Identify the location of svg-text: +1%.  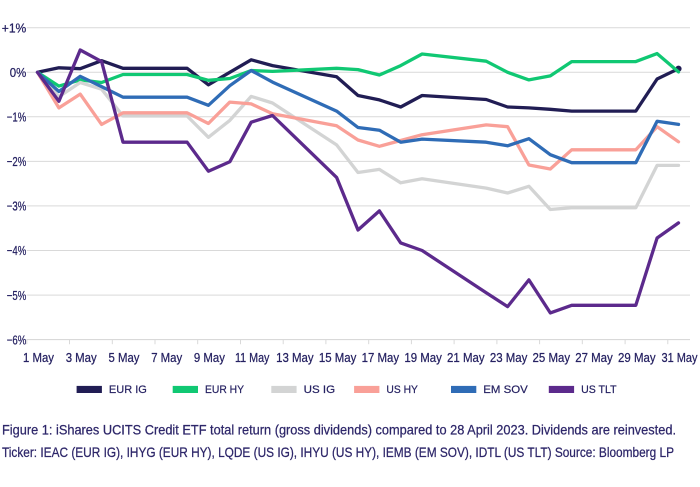
(14, 28).